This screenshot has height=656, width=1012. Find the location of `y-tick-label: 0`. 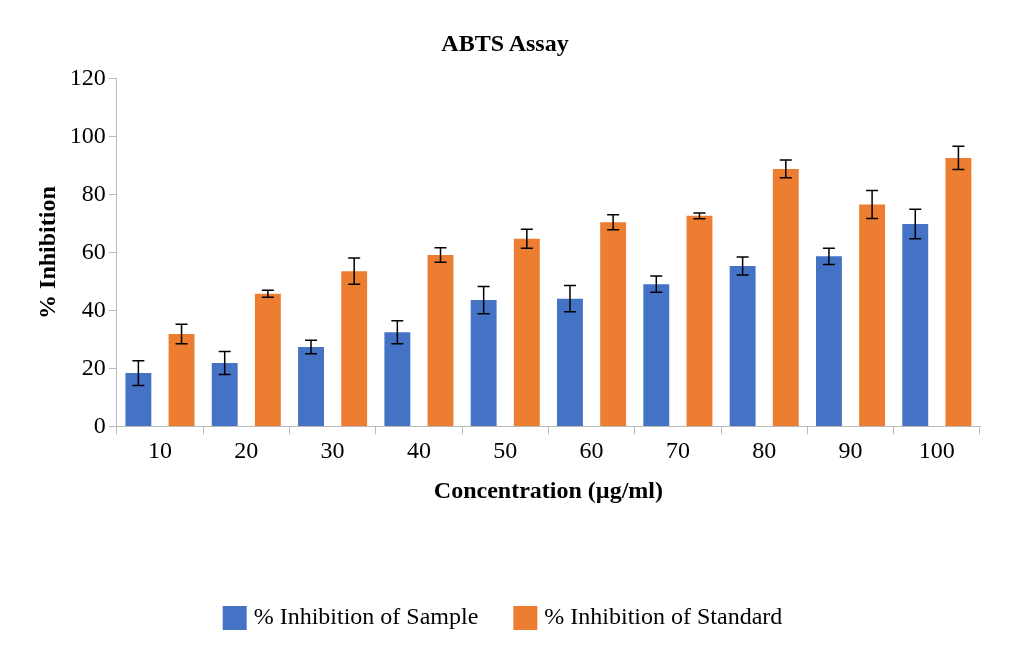

y-tick-label: 0 is located at coordinates (99, 424).